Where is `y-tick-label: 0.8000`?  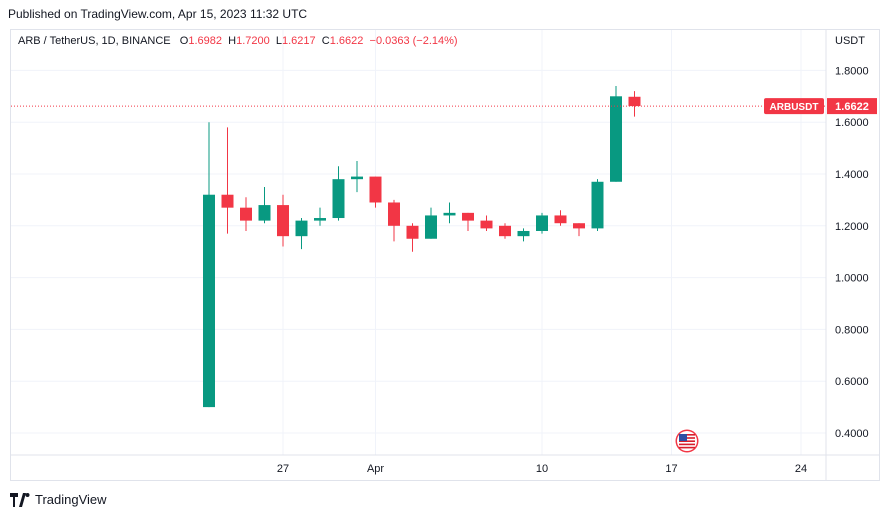 y-tick-label: 0.8000 is located at coordinates (852, 330).